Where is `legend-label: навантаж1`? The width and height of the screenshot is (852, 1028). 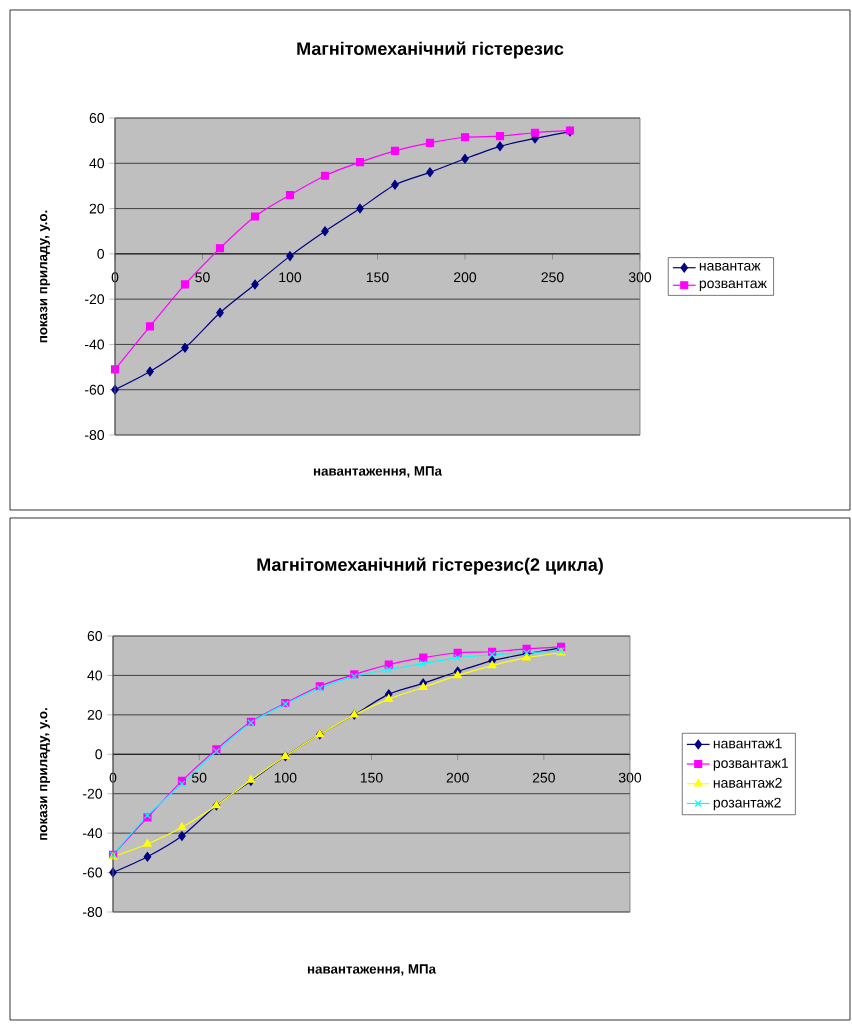 legend-label: навантаж1 is located at coordinates (747, 743).